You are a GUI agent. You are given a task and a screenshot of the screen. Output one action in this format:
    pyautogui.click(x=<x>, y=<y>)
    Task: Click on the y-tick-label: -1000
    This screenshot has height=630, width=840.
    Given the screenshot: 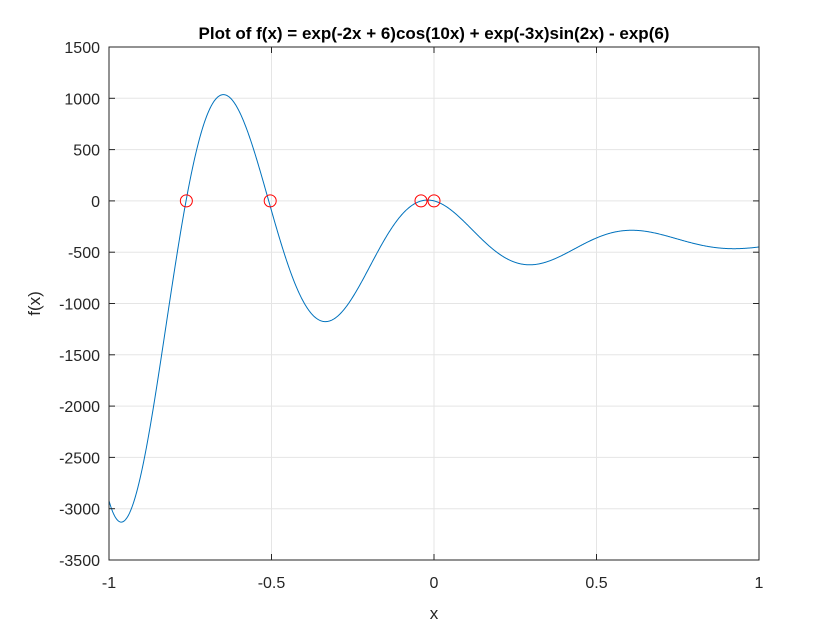 What is the action you would take?
    pyautogui.click(x=79, y=305)
    